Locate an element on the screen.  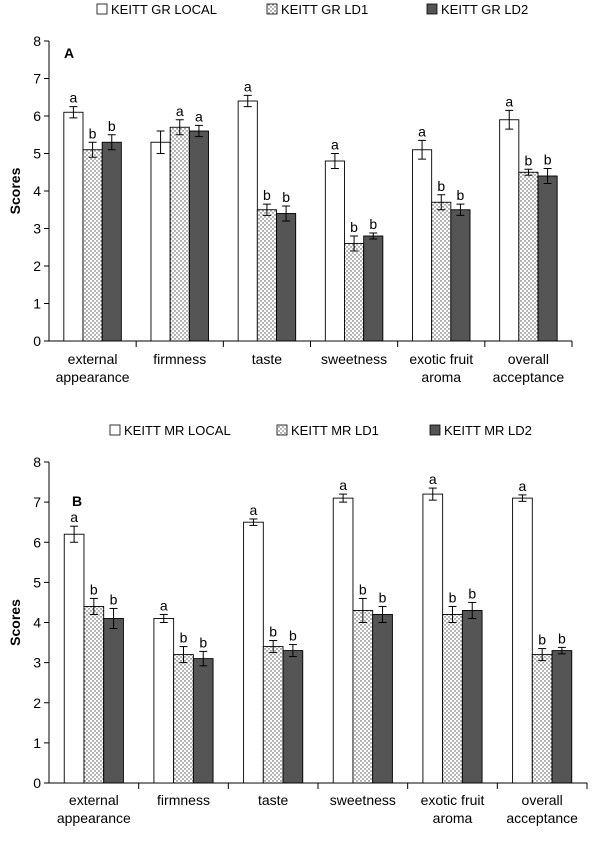
y-axis-label: Scores is located at coordinates (15, 190).